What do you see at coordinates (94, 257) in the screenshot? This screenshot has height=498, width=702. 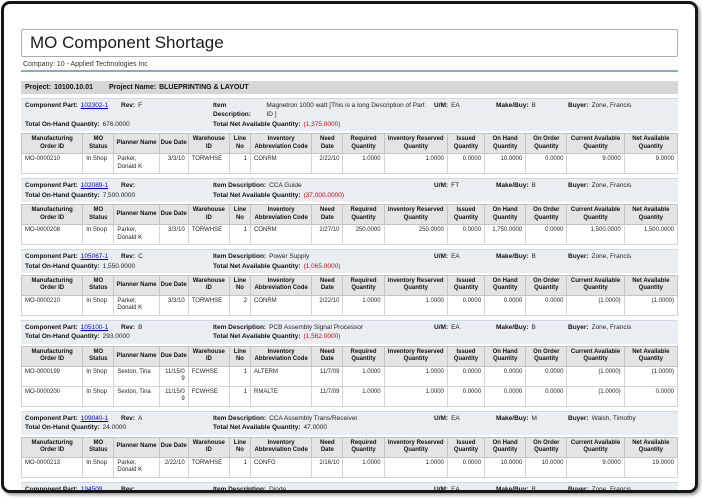 I see `component-part-link: 105067-1` at bounding box center [94, 257].